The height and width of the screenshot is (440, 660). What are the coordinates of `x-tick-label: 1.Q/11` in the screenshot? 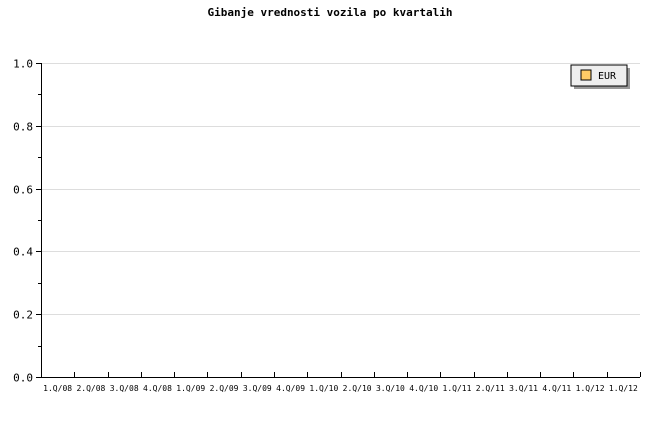 It's located at (457, 388).